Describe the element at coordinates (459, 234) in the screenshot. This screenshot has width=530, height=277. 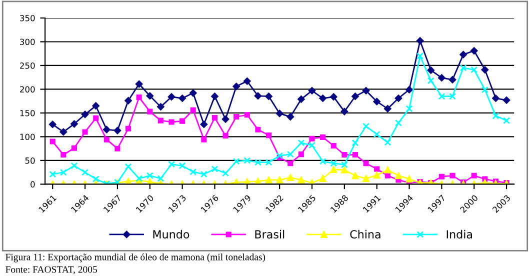
I see `legend-label: India` at that location.